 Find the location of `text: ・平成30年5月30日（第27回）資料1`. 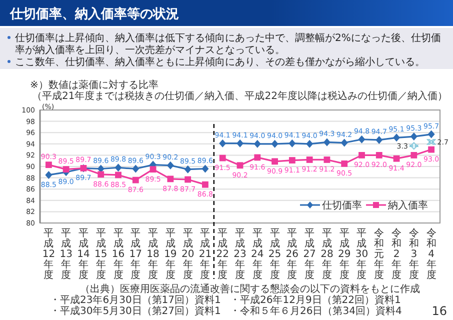

text: ・平成30年5月30日（第27回）資料1 is located at coordinates (135, 311).